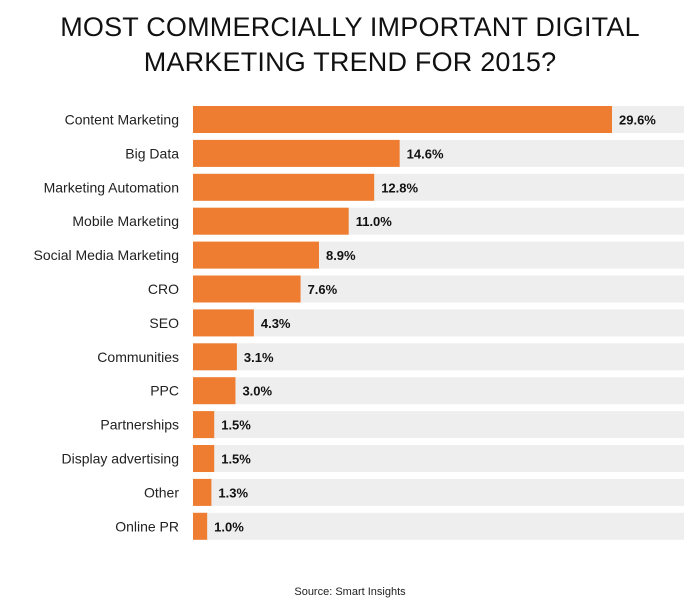 The width and height of the screenshot is (700, 612). I want to click on category-label-big-data: Big Data, so click(152, 153).